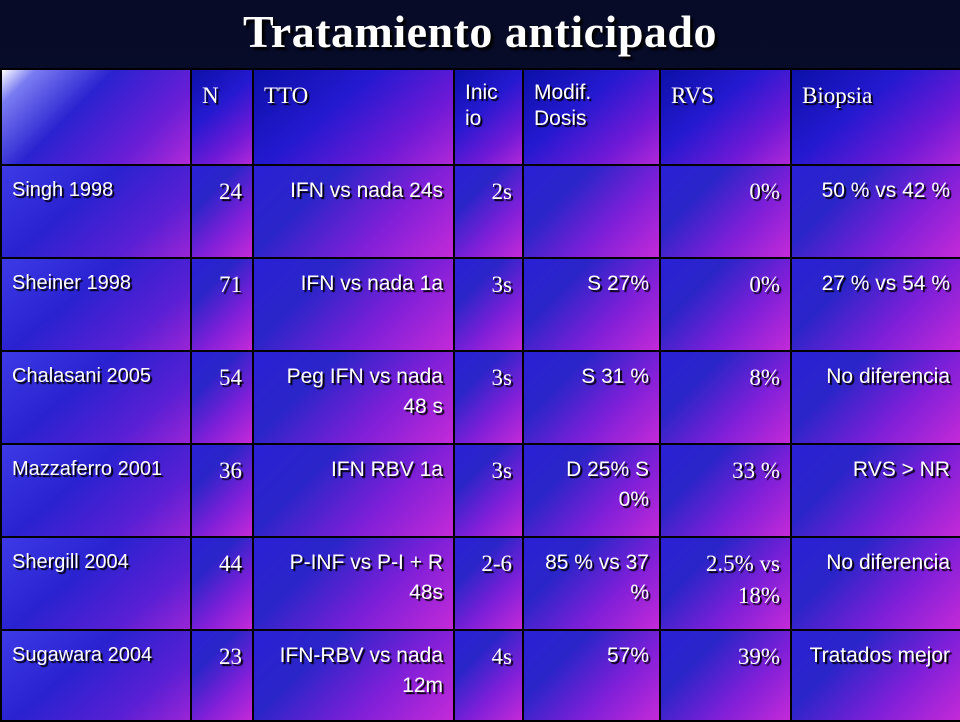  I want to click on header-modif-line1: Modif., so click(563, 92).